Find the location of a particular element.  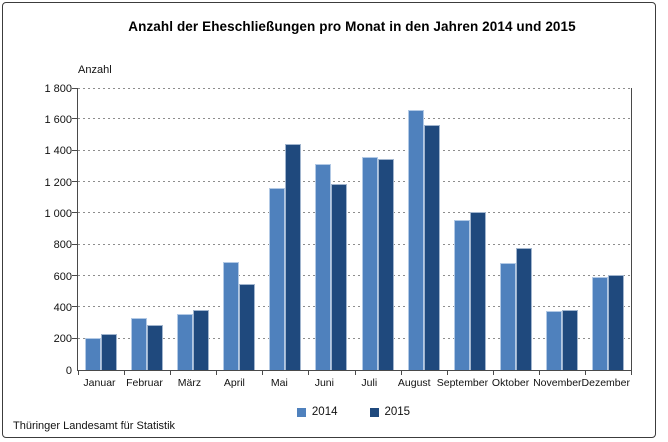

x-axis-tick-marks is located at coordinates (355, 372).